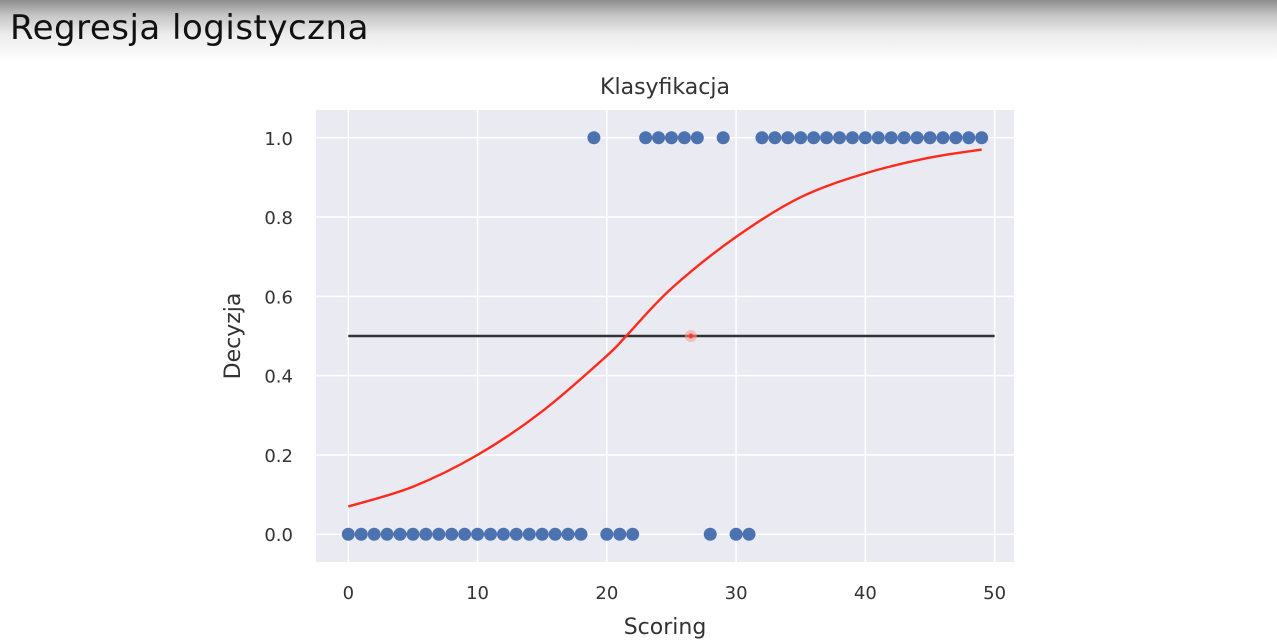  Describe the element at coordinates (736, 593) in the screenshot. I see `x-tick-label: 30` at that location.